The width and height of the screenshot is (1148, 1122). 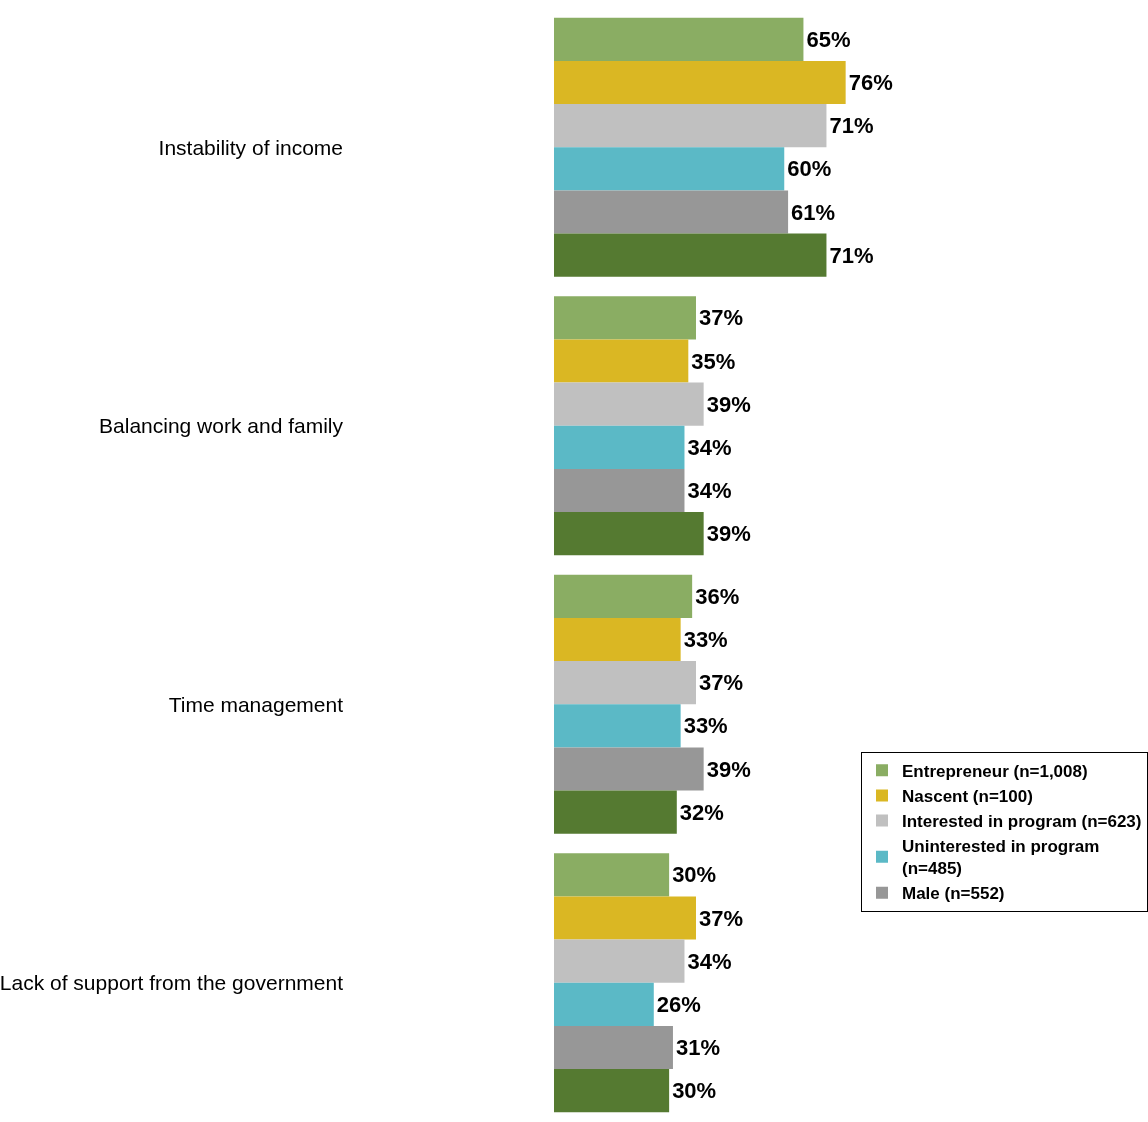 What do you see at coordinates (809, 169) in the screenshot?
I see `data-label: 60%` at bounding box center [809, 169].